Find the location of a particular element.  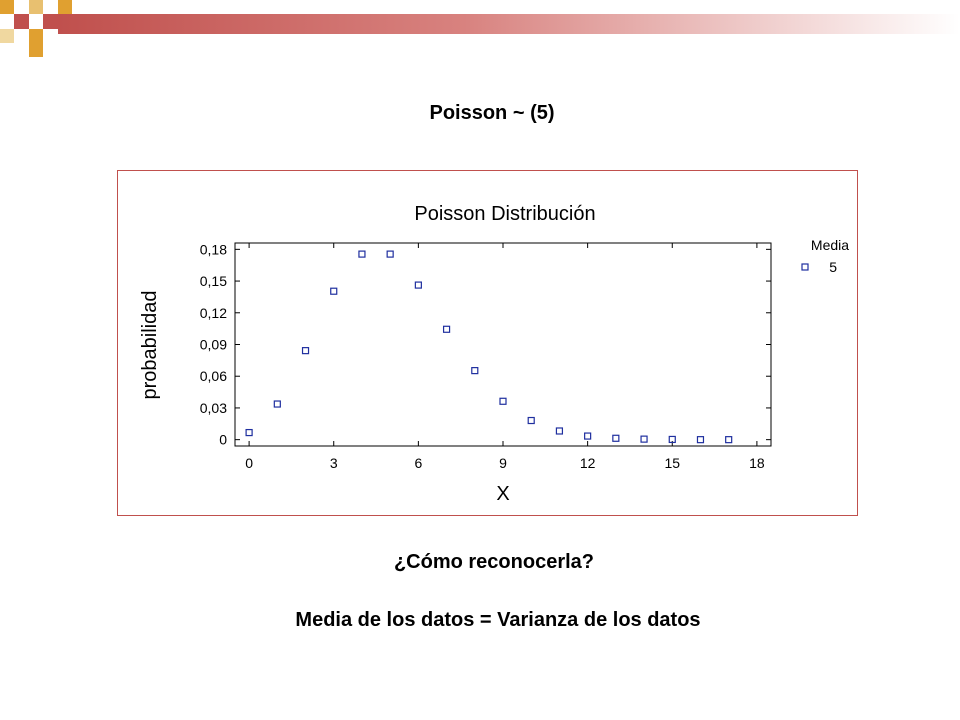

y-tick-label: 0,09 is located at coordinates (213, 345).